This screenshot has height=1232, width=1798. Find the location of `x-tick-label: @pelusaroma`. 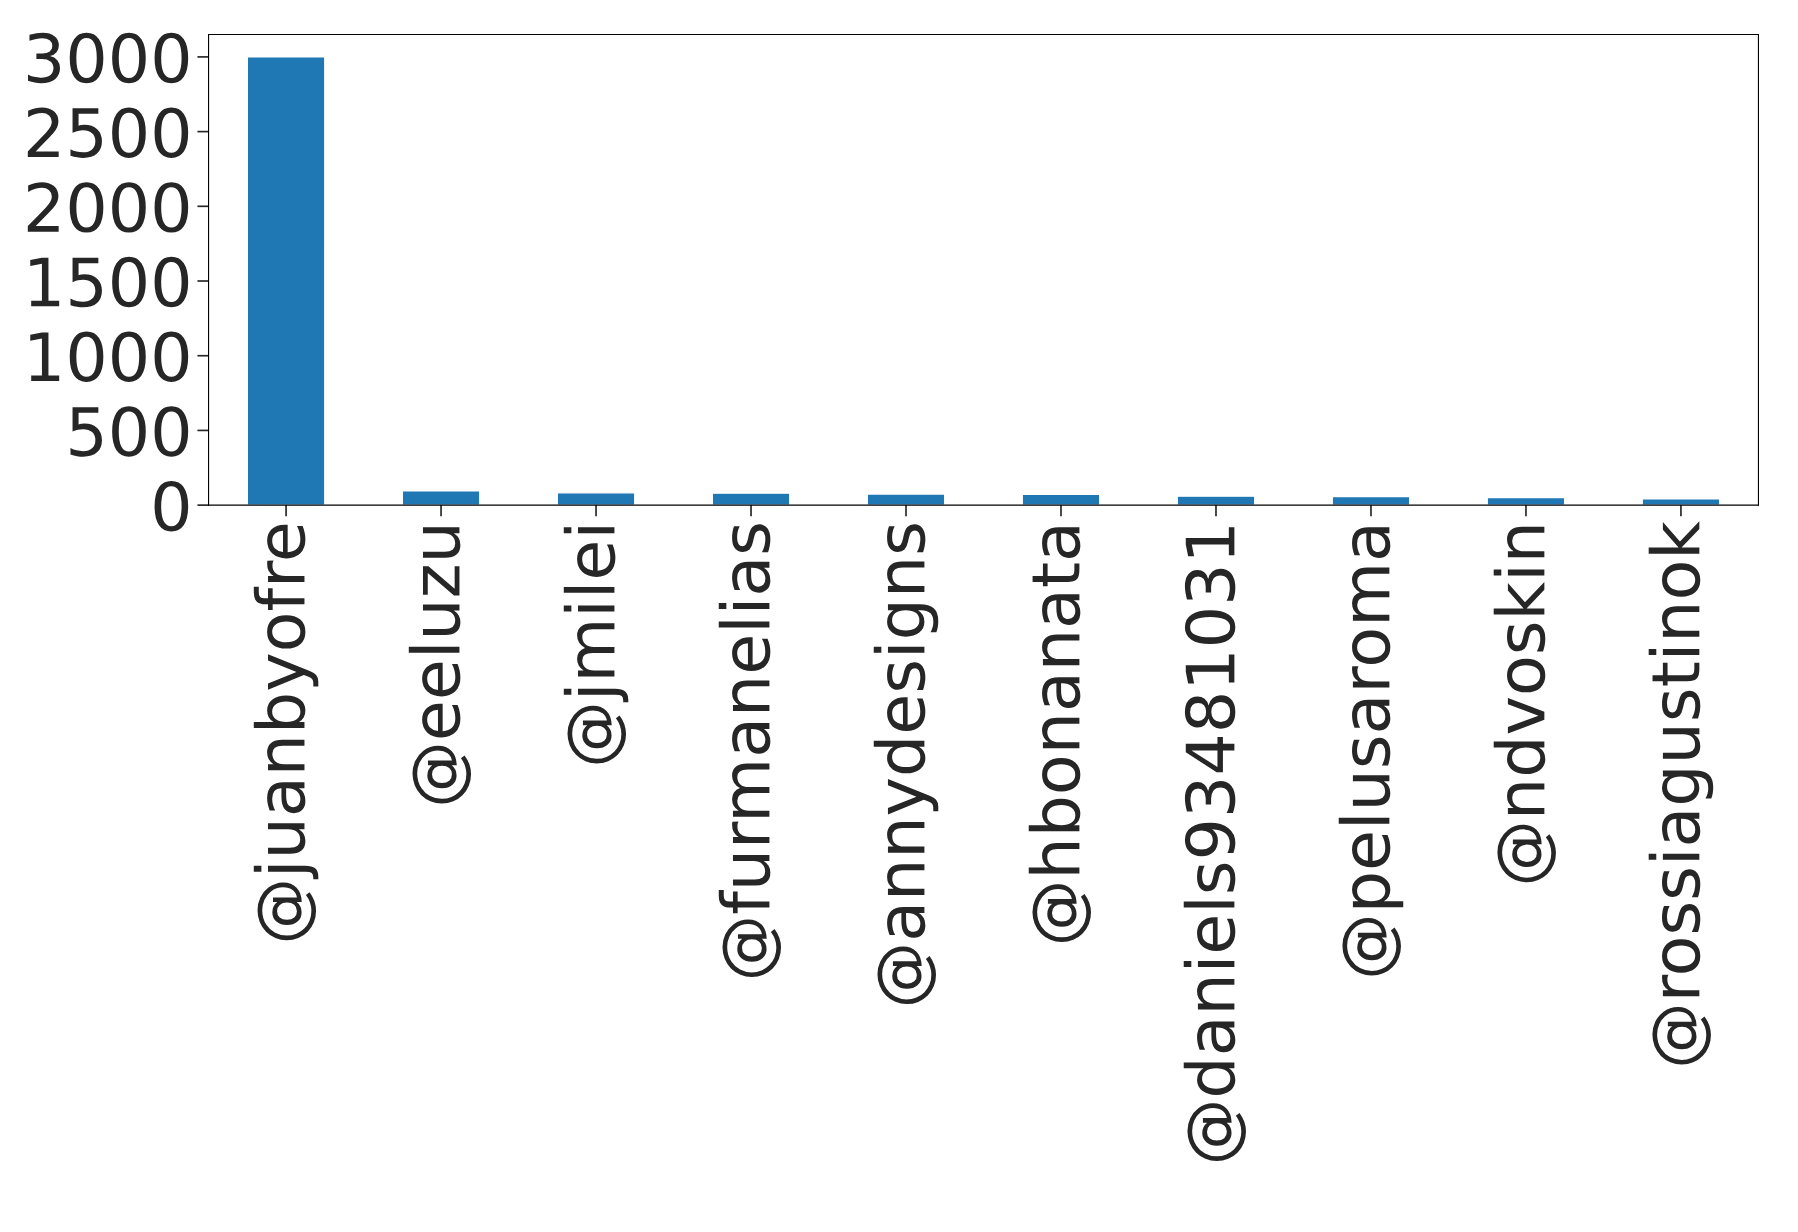

x-tick-label: @pelusaroma is located at coordinates (1371, 751).